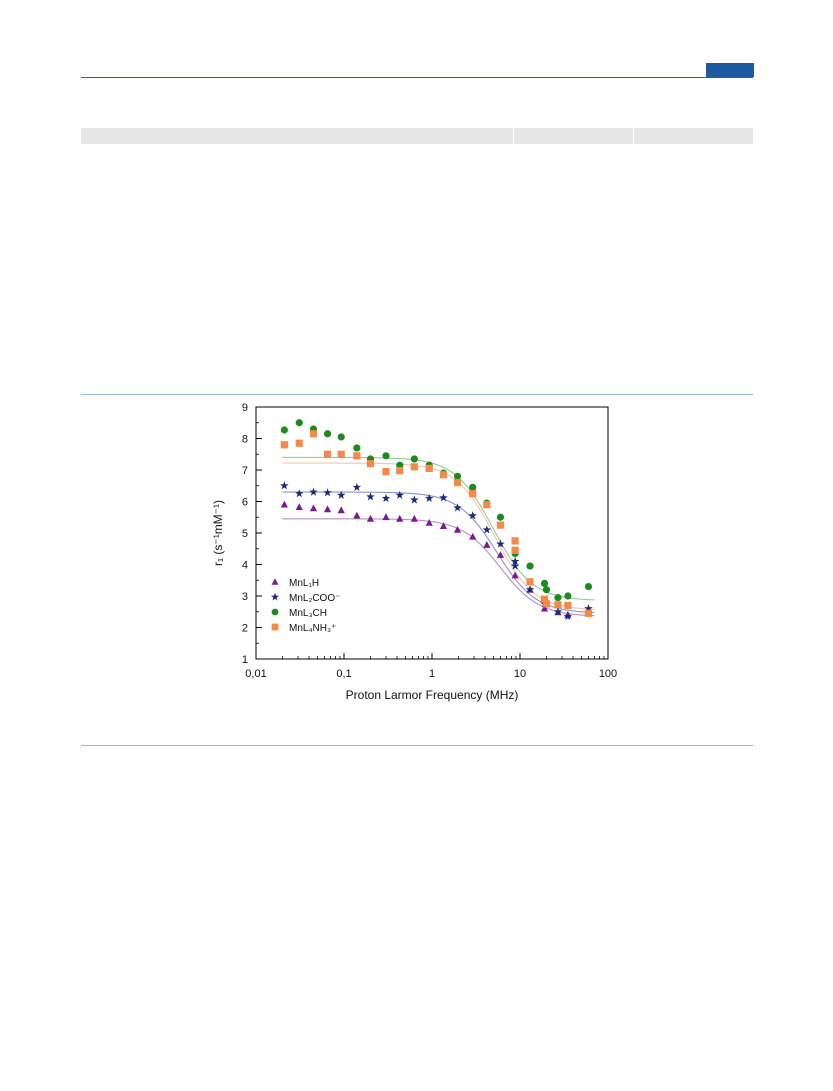 The height and width of the screenshot is (1091, 833). What do you see at coordinates (417, 394) in the screenshot?
I see `figure-top-rule` at bounding box center [417, 394].